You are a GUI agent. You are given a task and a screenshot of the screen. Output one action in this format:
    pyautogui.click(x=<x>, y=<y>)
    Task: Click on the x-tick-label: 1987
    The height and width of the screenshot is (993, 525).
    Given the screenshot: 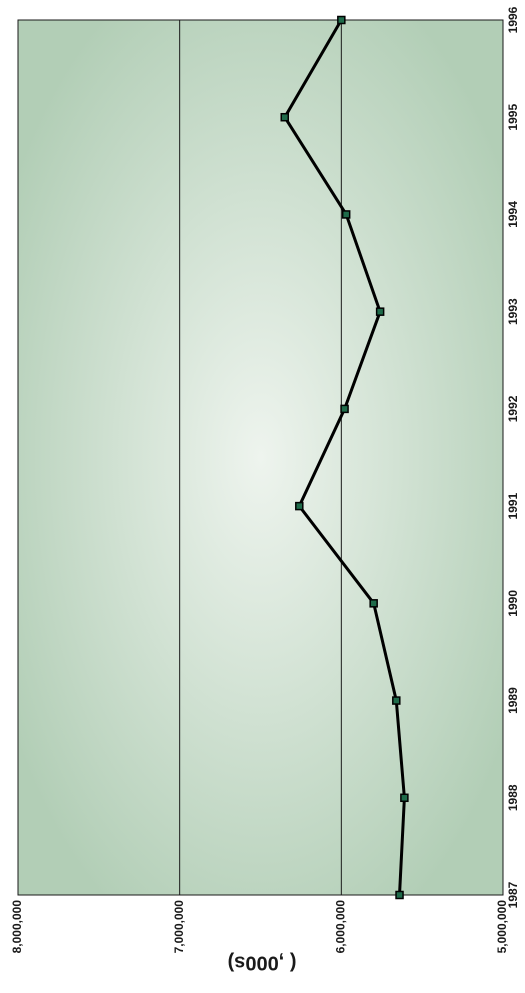 What is the action you would take?
    pyautogui.click(x=513, y=894)
    